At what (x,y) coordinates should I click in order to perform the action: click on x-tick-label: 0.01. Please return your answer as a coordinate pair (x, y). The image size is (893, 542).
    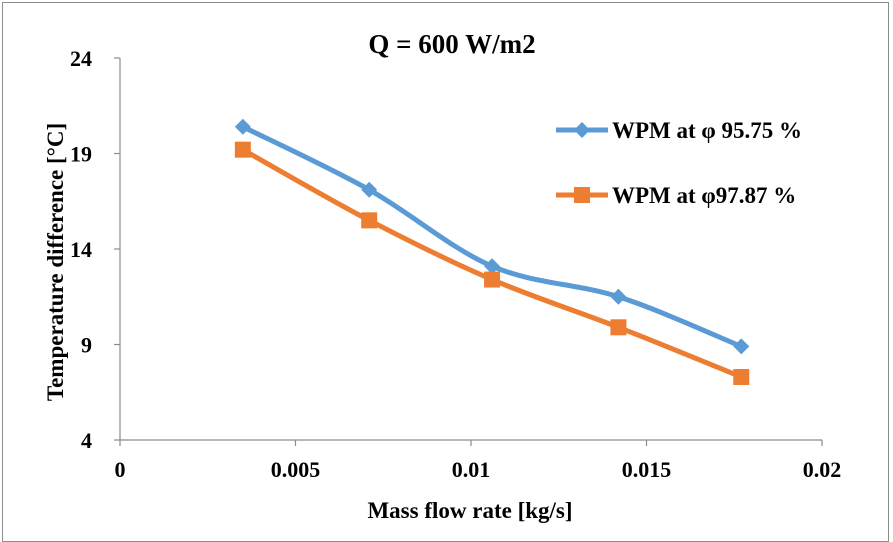
    Looking at the image, I should click on (471, 469).